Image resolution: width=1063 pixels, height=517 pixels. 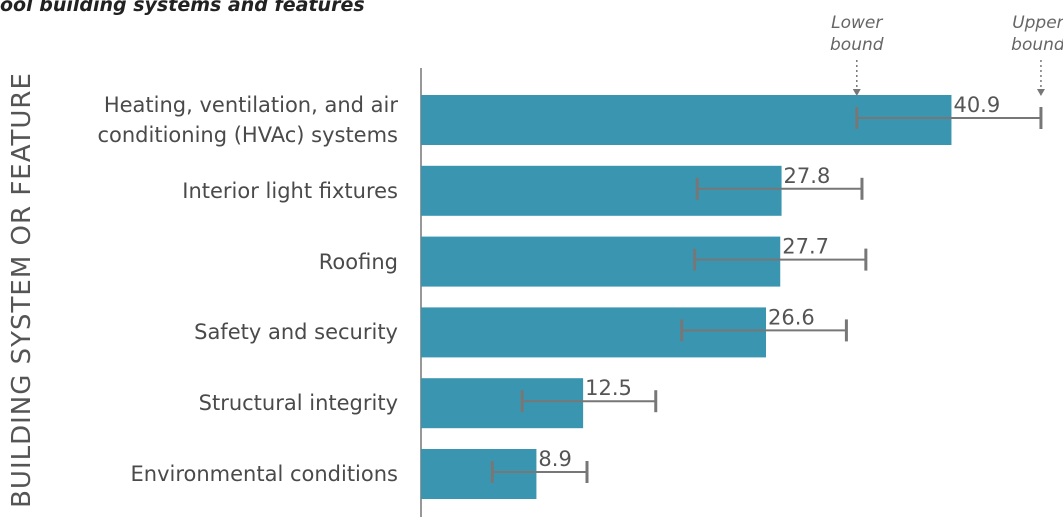 I want to click on annotation: Upper bound, so click(x=1037, y=34).